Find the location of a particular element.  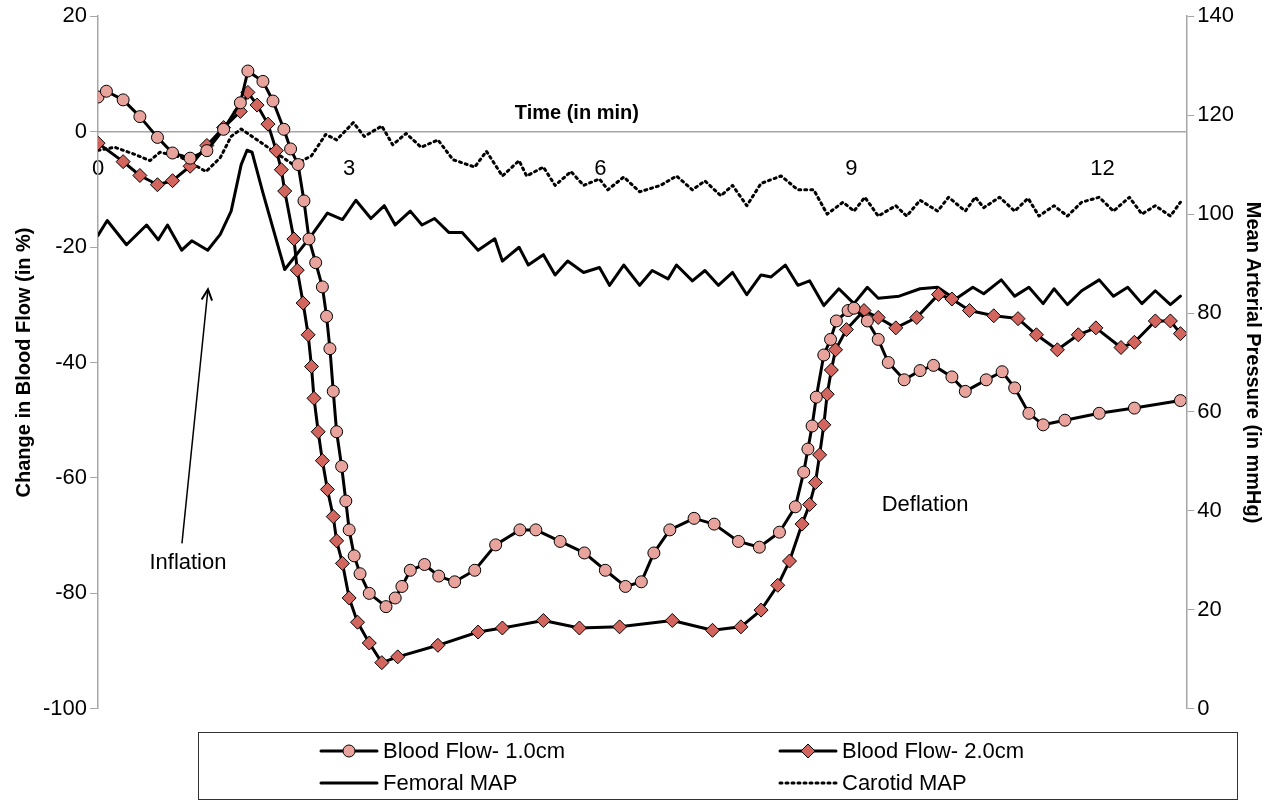

annotation: Deflation is located at coordinates (925, 503).